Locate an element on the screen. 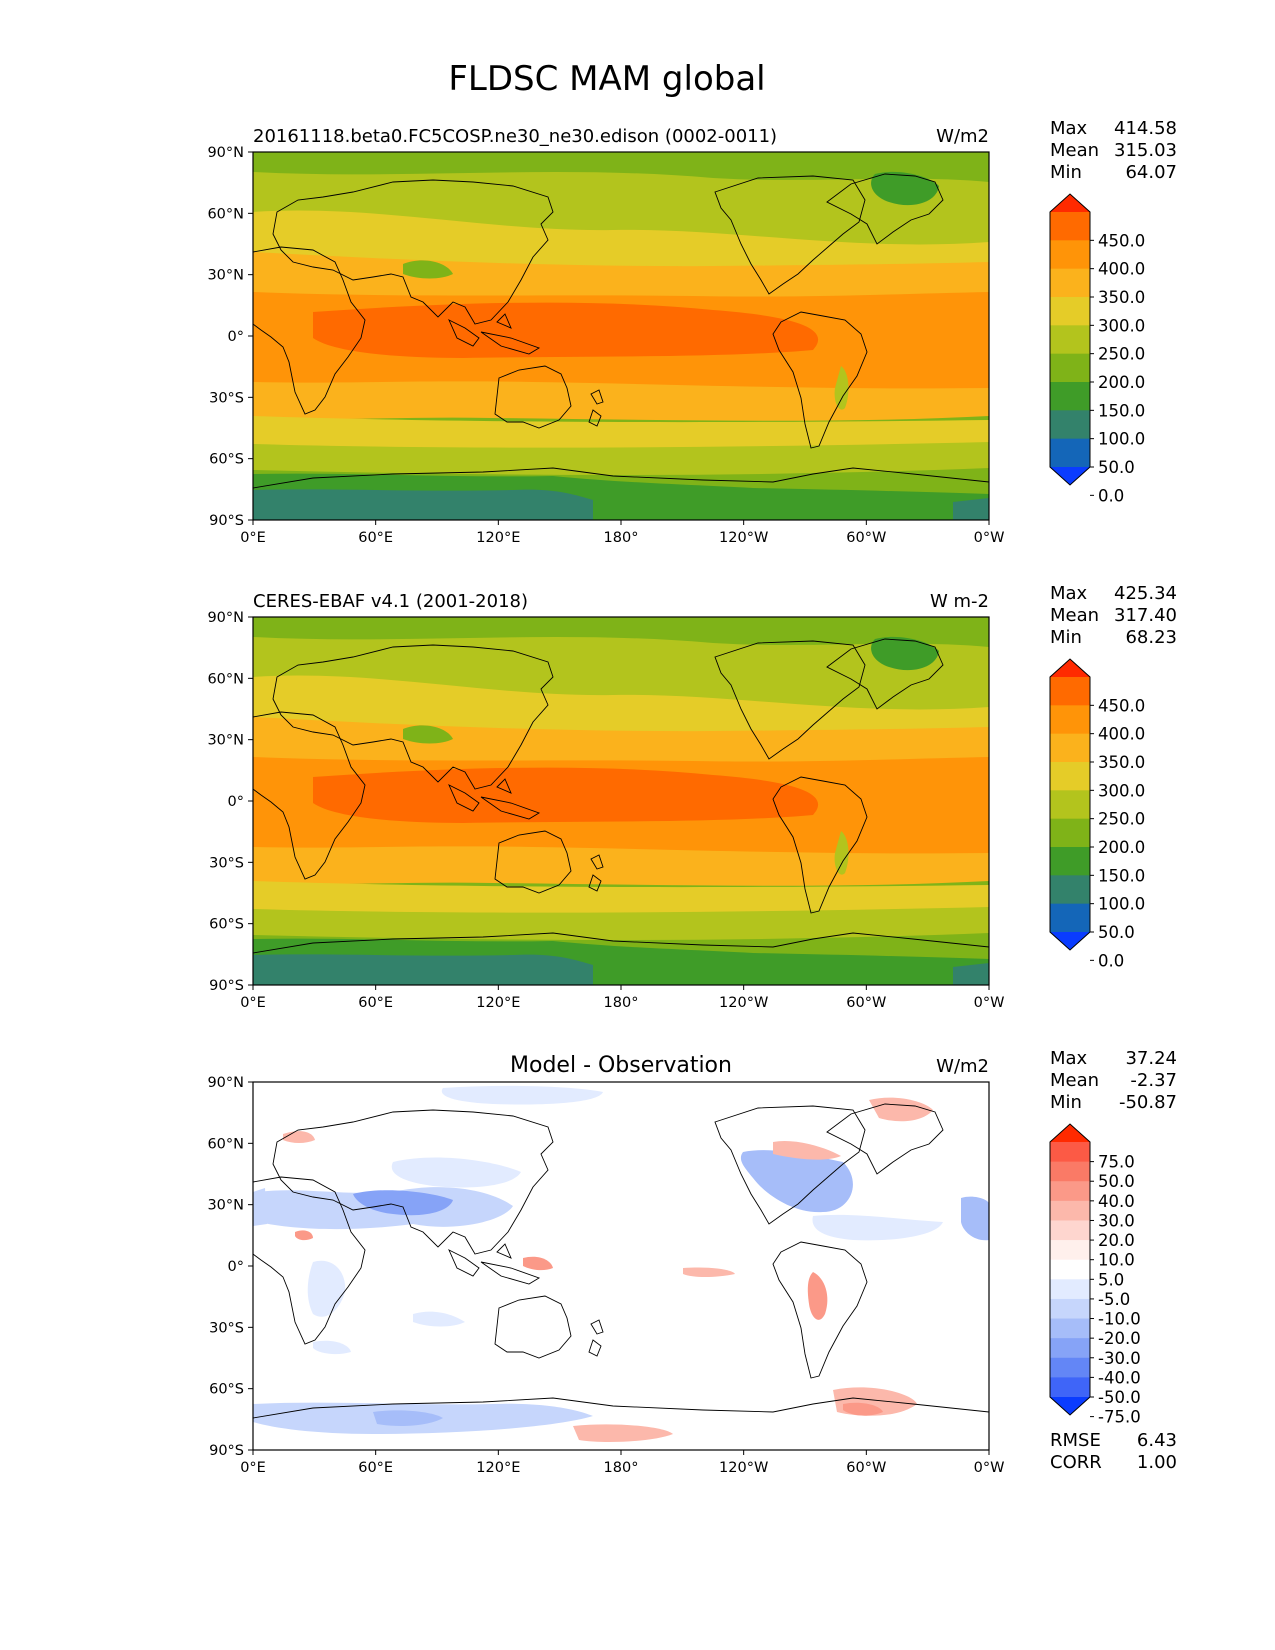 The height and width of the screenshot is (1650, 1275). extra-stats-block: RMSE 6.43 CORR 1.00 is located at coordinates (1113, 1451).